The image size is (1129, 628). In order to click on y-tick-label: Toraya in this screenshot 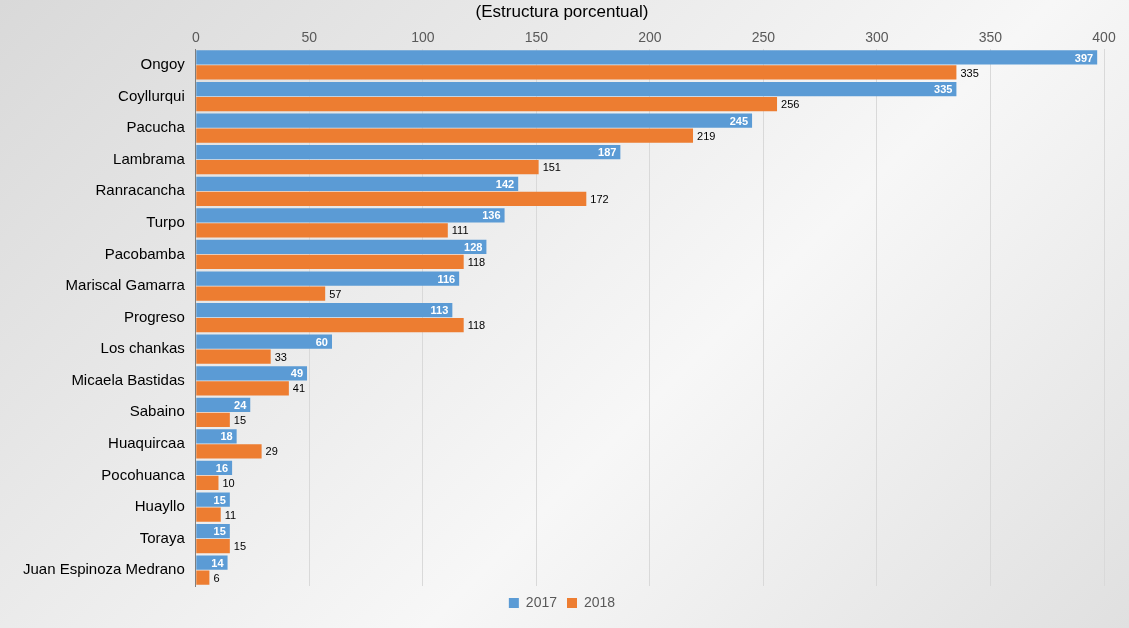, I will do `click(162, 537)`.